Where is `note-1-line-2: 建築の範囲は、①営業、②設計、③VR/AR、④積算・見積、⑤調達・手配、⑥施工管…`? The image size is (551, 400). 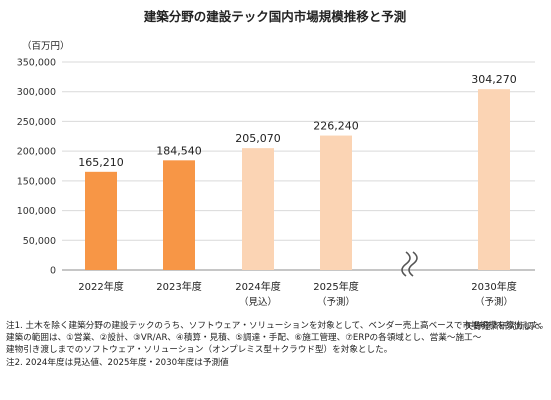
note-1-line-2: 建築の範囲は、①営業、②設計、③VR/AR、④積算・見積、⑤調達・手配、⑥施工管… is located at coordinates (244, 338).